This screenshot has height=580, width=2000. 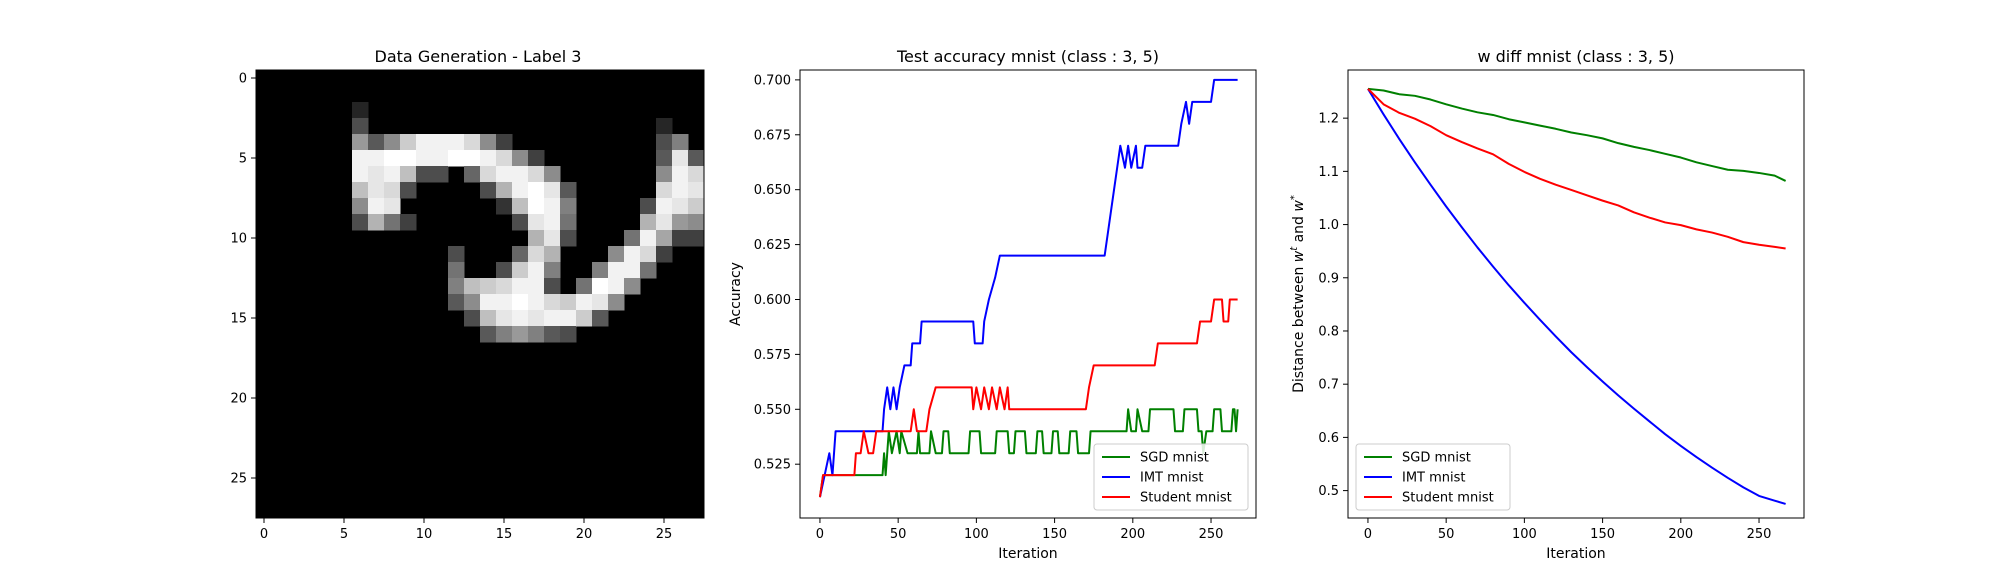 I want to click on chart-title-1: Data Generation - Label 3, so click(x=478, y=56).